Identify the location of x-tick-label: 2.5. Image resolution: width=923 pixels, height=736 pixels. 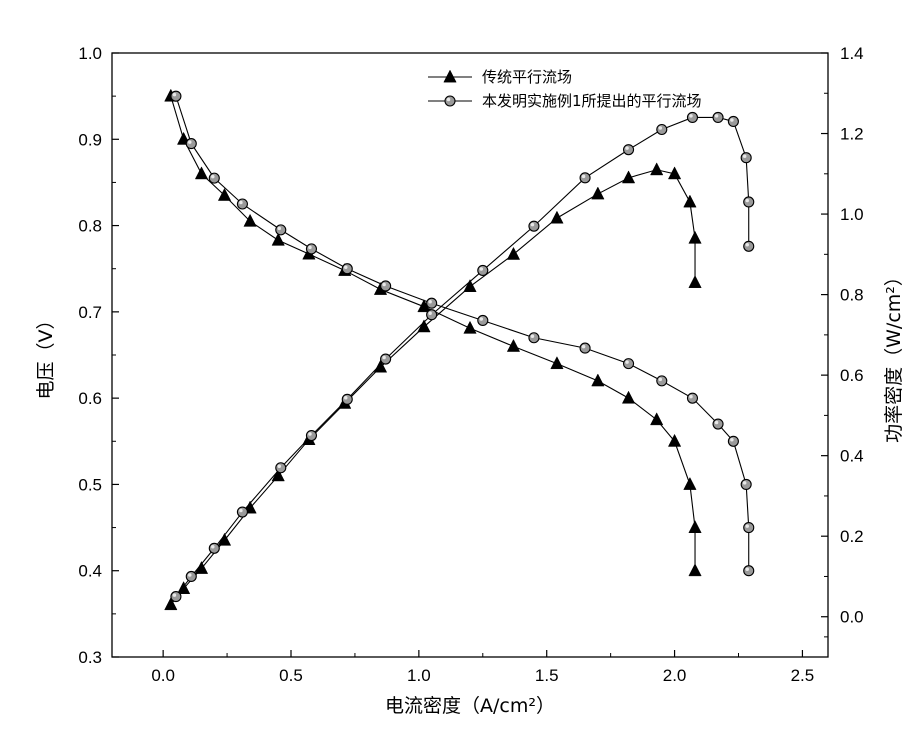
(803, 675).